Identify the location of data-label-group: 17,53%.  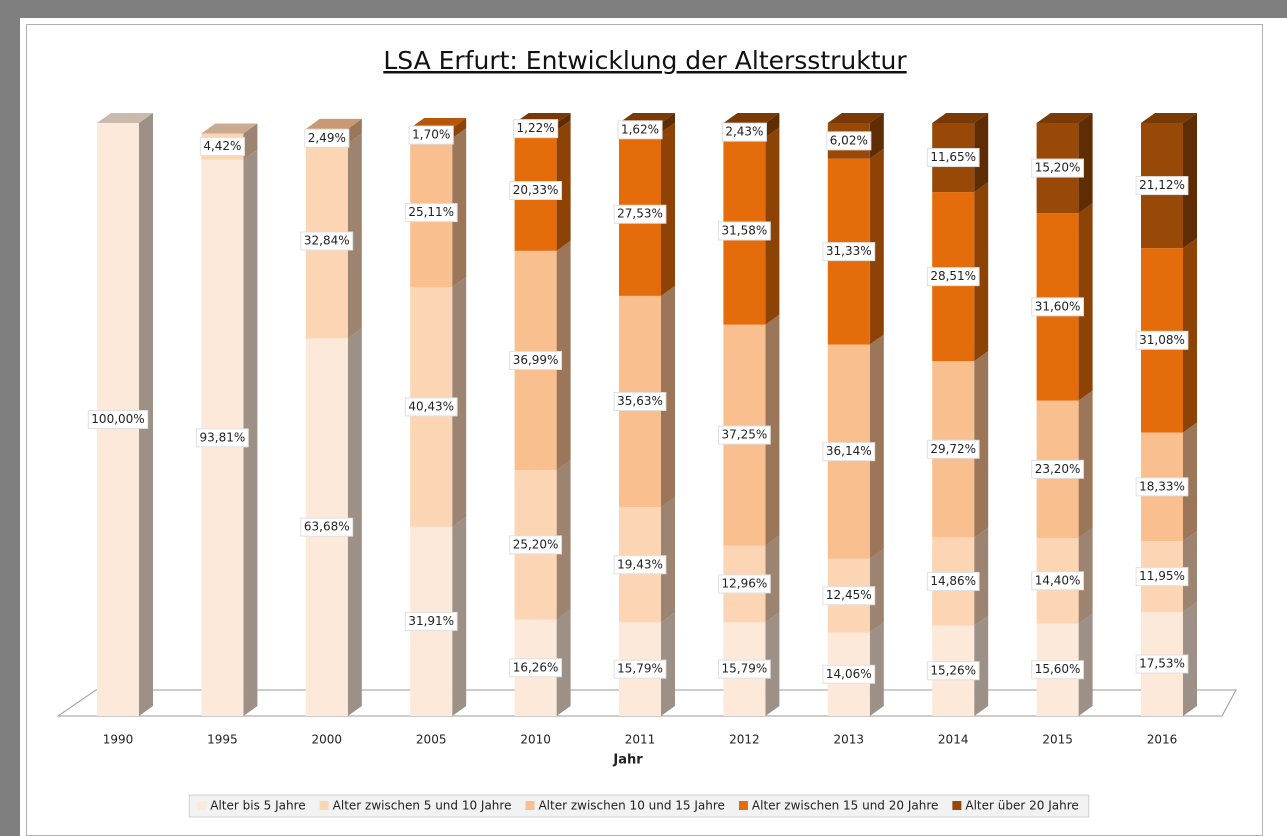
(1162, 664).